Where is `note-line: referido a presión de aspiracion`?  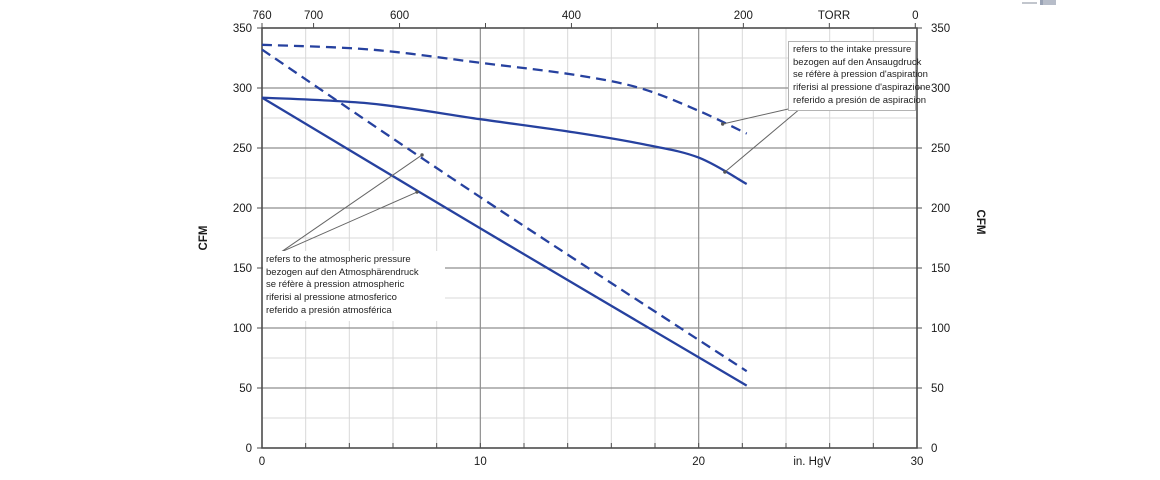
note-line: referido a presión de aspiracion is located at coordinates (860, 100).